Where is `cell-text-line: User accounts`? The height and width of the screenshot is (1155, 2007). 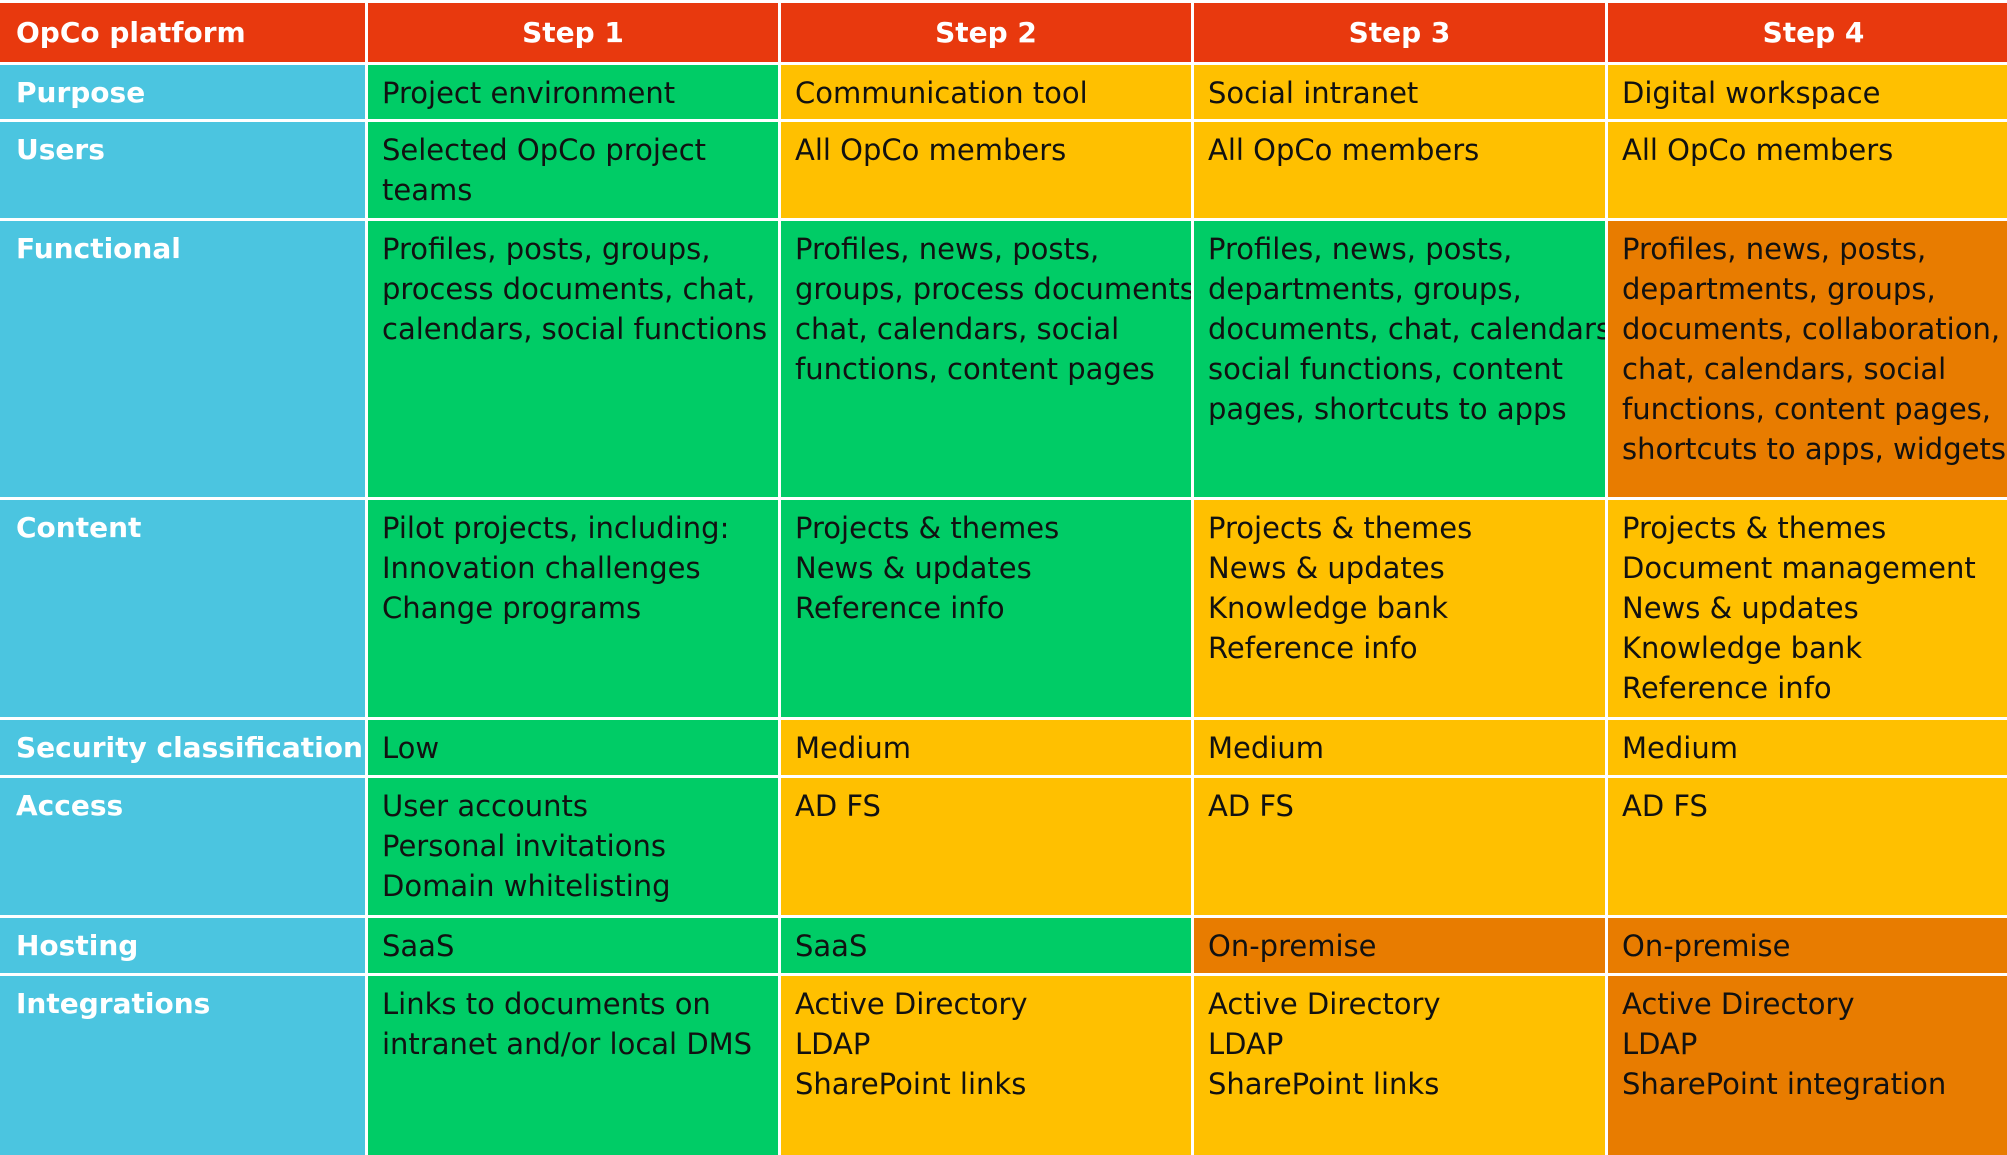 cell-text-line: User accounts is located at coordinates (485, 806).